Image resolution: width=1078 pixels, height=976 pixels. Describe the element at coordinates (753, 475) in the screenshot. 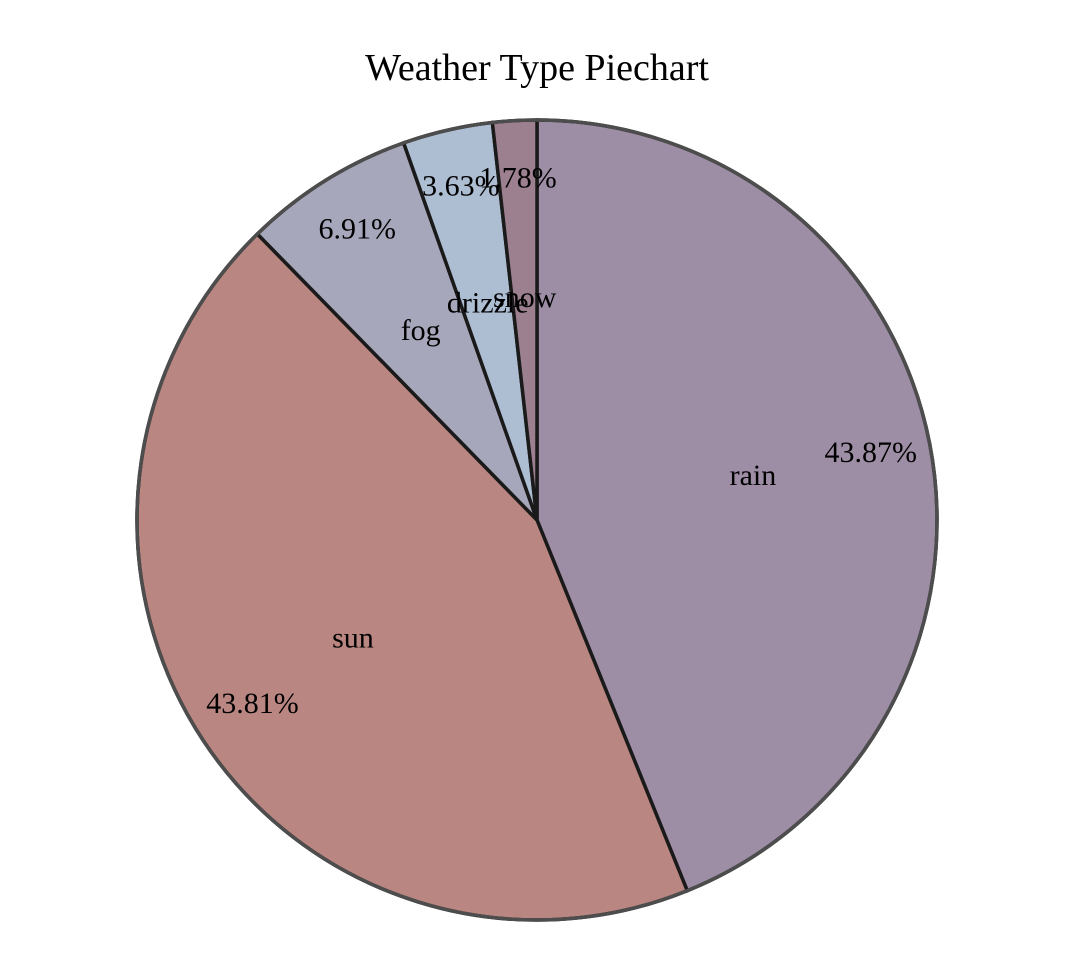

I see `slice-label-rain: rain` at that location.